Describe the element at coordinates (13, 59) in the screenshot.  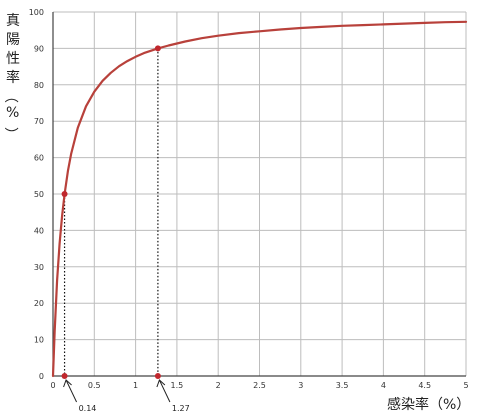
I see `y-axis-label-char: 性` at that location.